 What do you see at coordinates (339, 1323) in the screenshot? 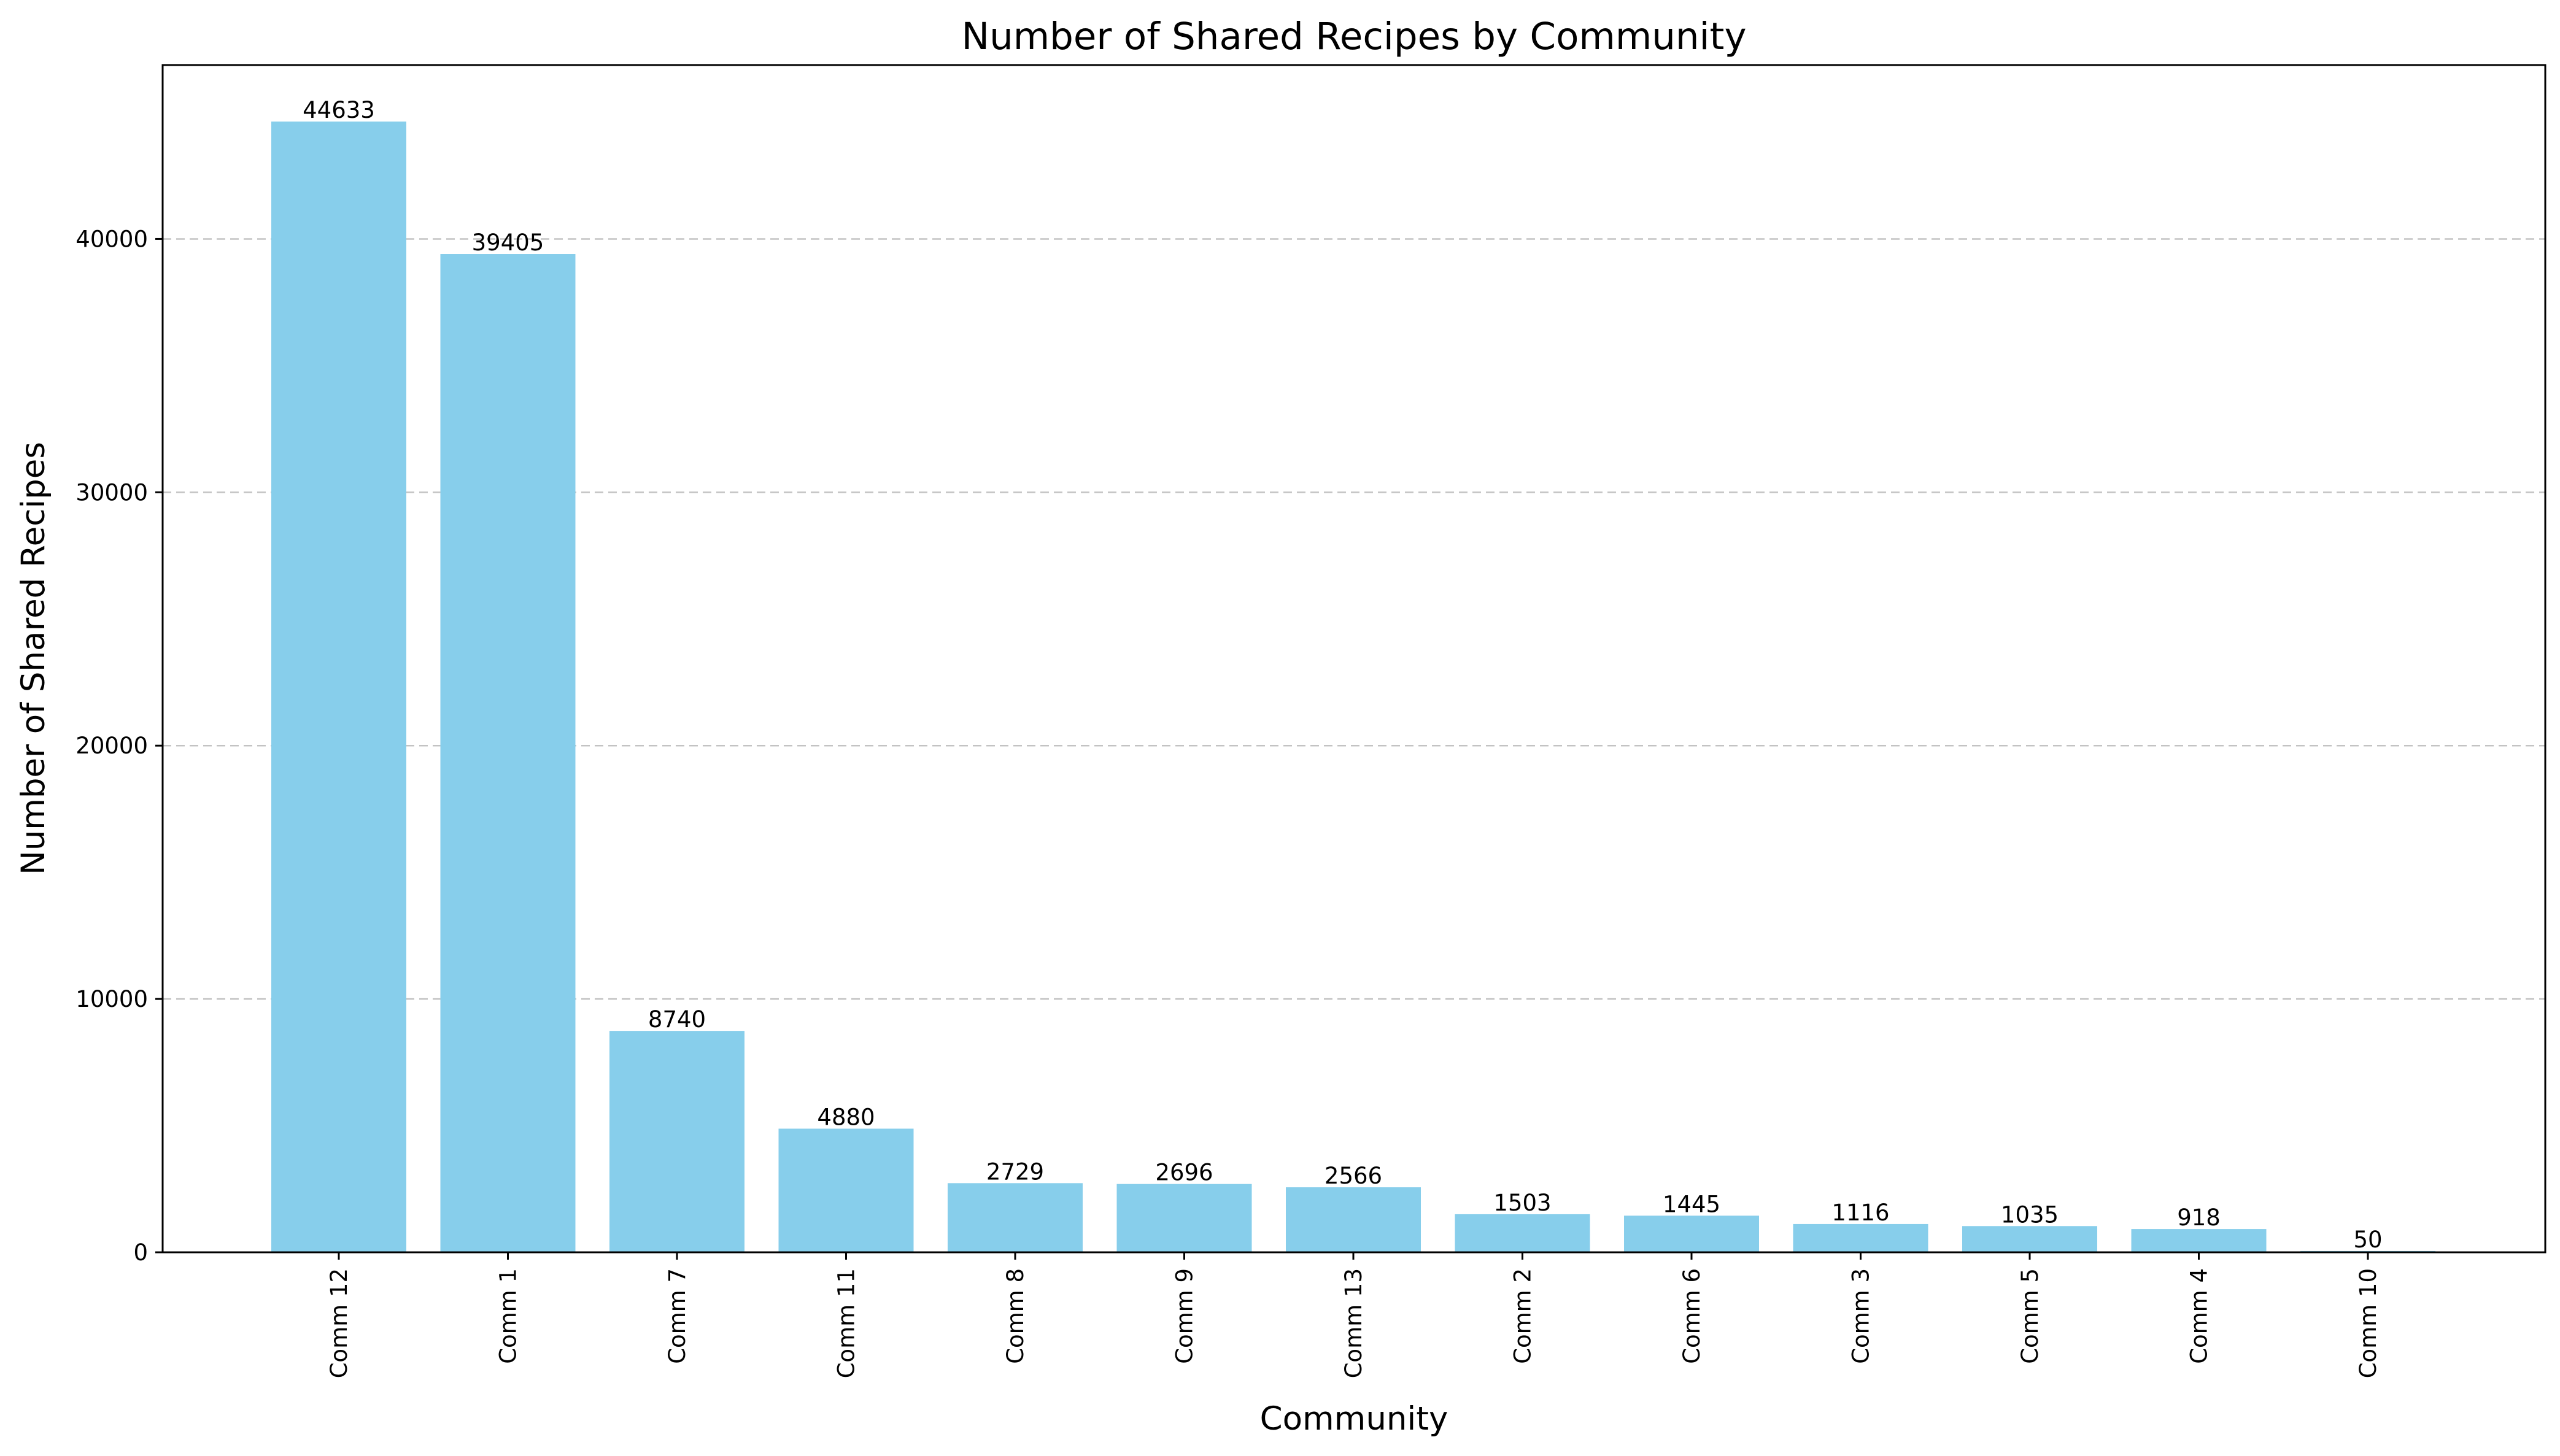
I see `x-tick-label: Comm 12` at bounding box center [339, 1323].